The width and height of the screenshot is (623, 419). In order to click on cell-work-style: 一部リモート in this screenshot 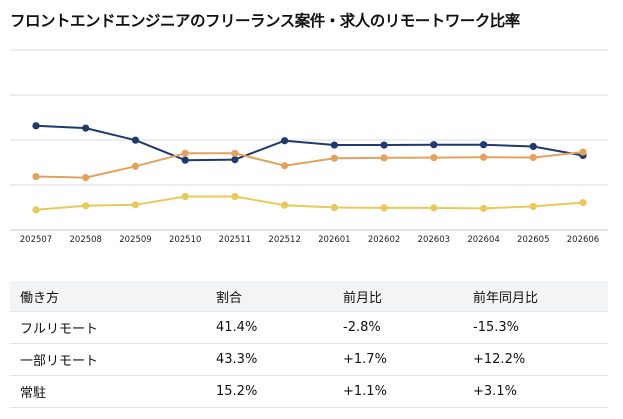, I will do `click(108, 359)`.